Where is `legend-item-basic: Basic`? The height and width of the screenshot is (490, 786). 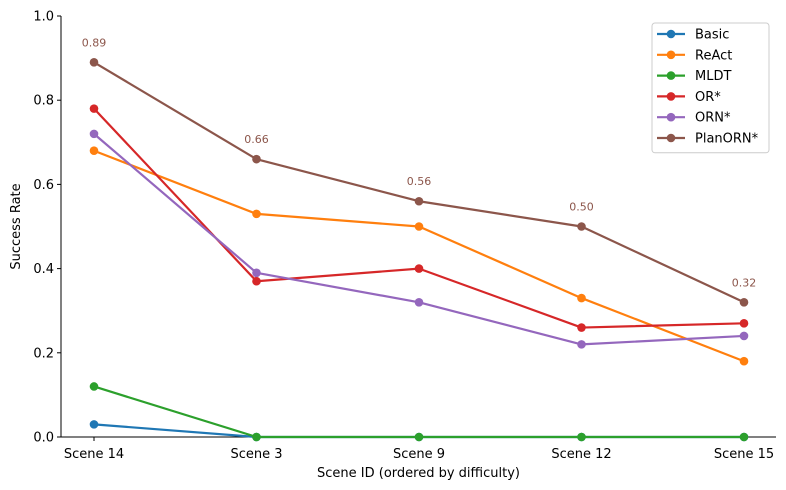
legend-item-basic: Basic is located at coordinates (693, 35).